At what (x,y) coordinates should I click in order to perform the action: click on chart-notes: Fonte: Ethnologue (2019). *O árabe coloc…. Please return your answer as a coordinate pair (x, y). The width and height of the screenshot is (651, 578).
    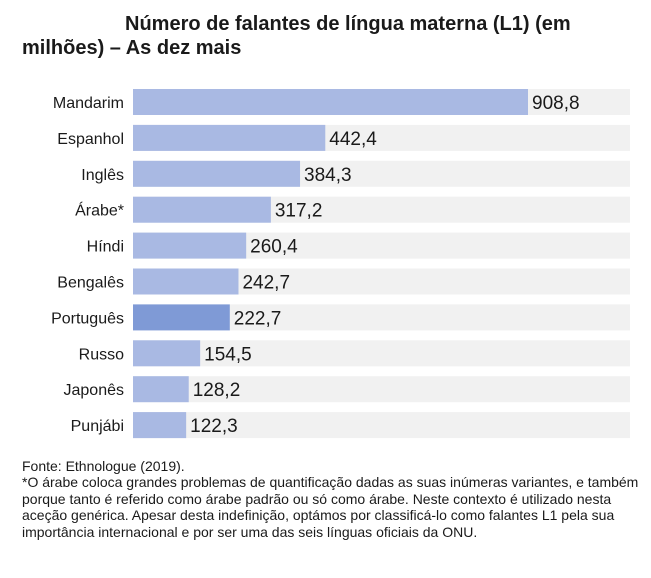
    Looking at the image, I should click on (332, 499).